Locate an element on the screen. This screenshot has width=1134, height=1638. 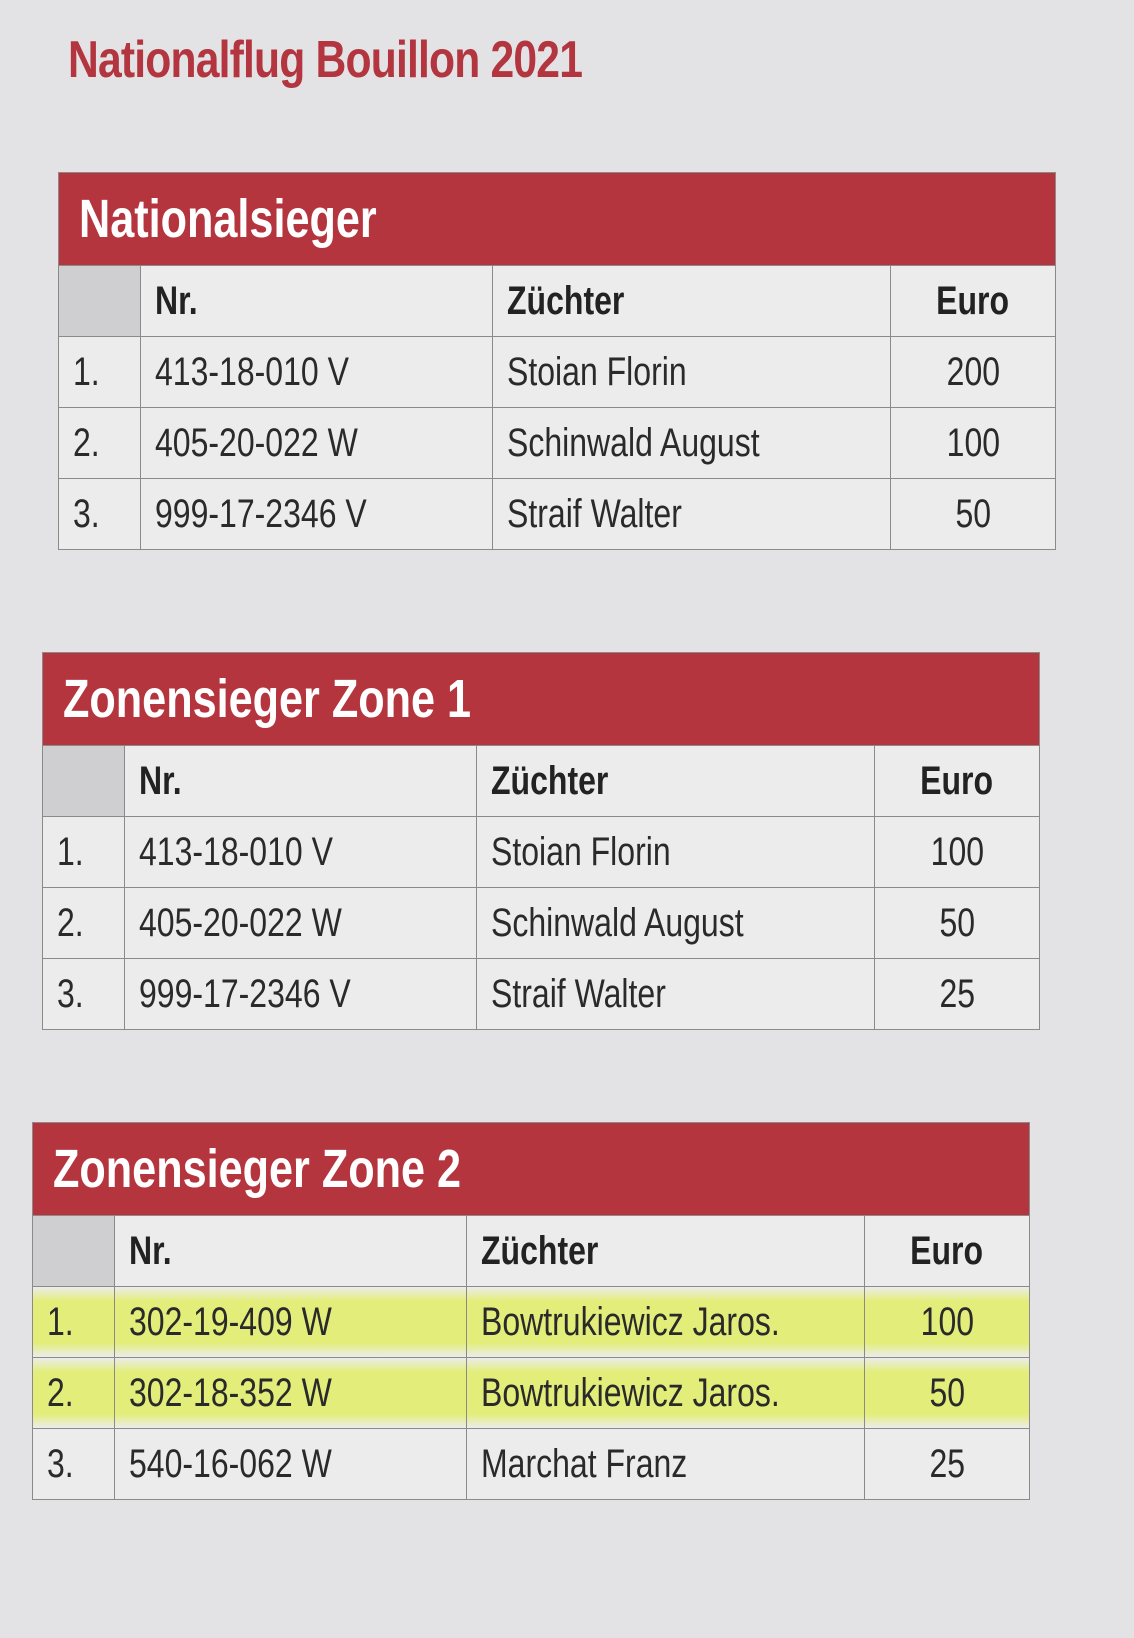
table-row: 3. 540-16-062 W Marchat Franz 25 is located at coordinates (531, 1463).